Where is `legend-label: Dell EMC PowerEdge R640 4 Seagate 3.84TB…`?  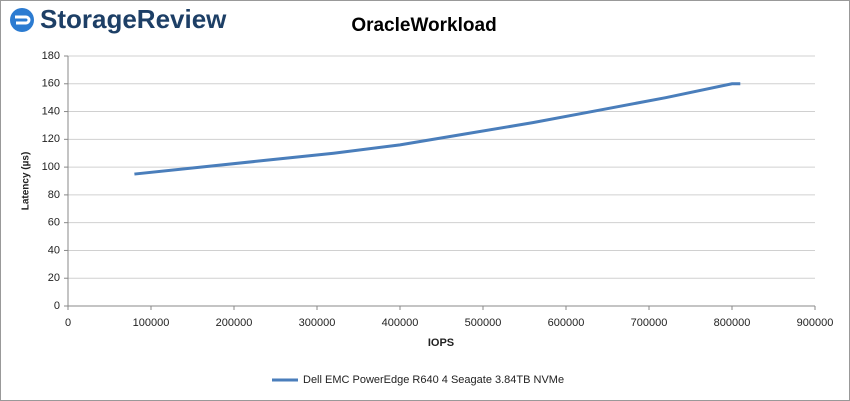
legend-label: Dell EMC PowerEdge R640 4 Seagate 3.84TB… is located at coordinates (433, 380).